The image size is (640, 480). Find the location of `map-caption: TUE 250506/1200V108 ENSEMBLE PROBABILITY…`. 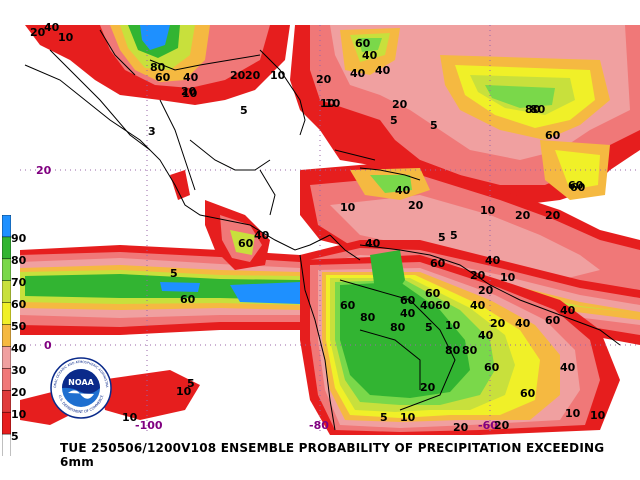

map-caption: TUE 250506/1200V108 ENSEMBLE PROBABILITY… is located at coordinates (332, 455).